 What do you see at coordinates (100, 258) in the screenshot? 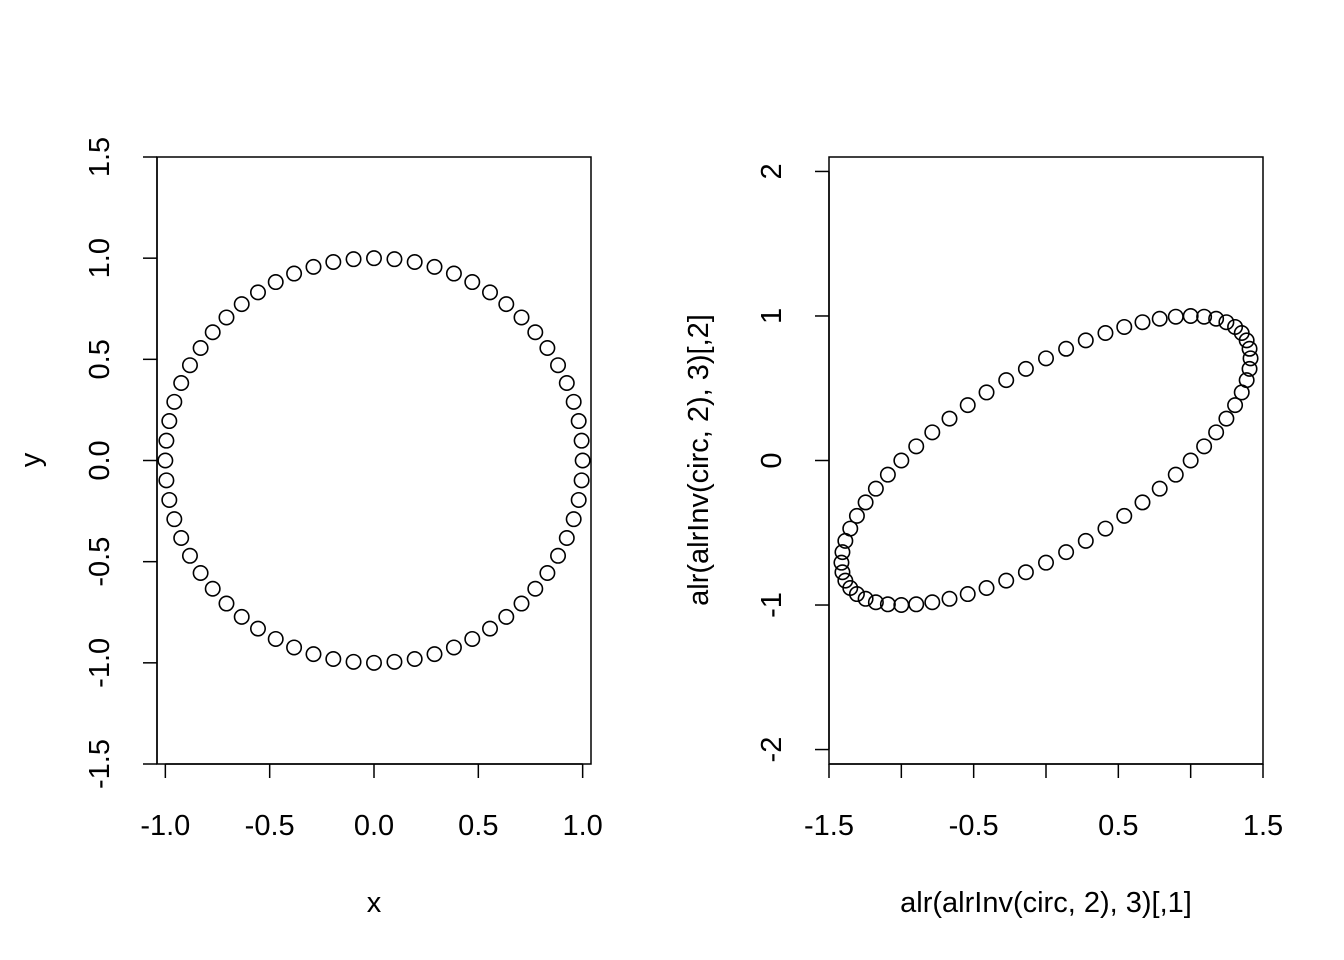
I see `left-y-tick-label: 1.0` at bounding box center [100, 258].